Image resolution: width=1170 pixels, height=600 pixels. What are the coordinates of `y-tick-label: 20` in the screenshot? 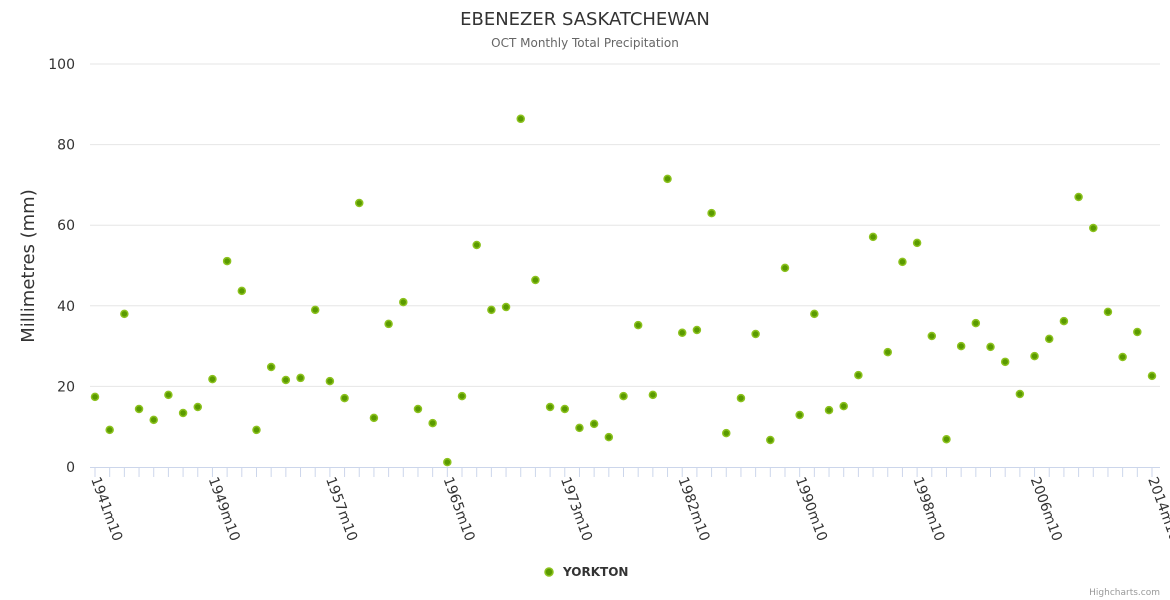 It's located at (66, 387).